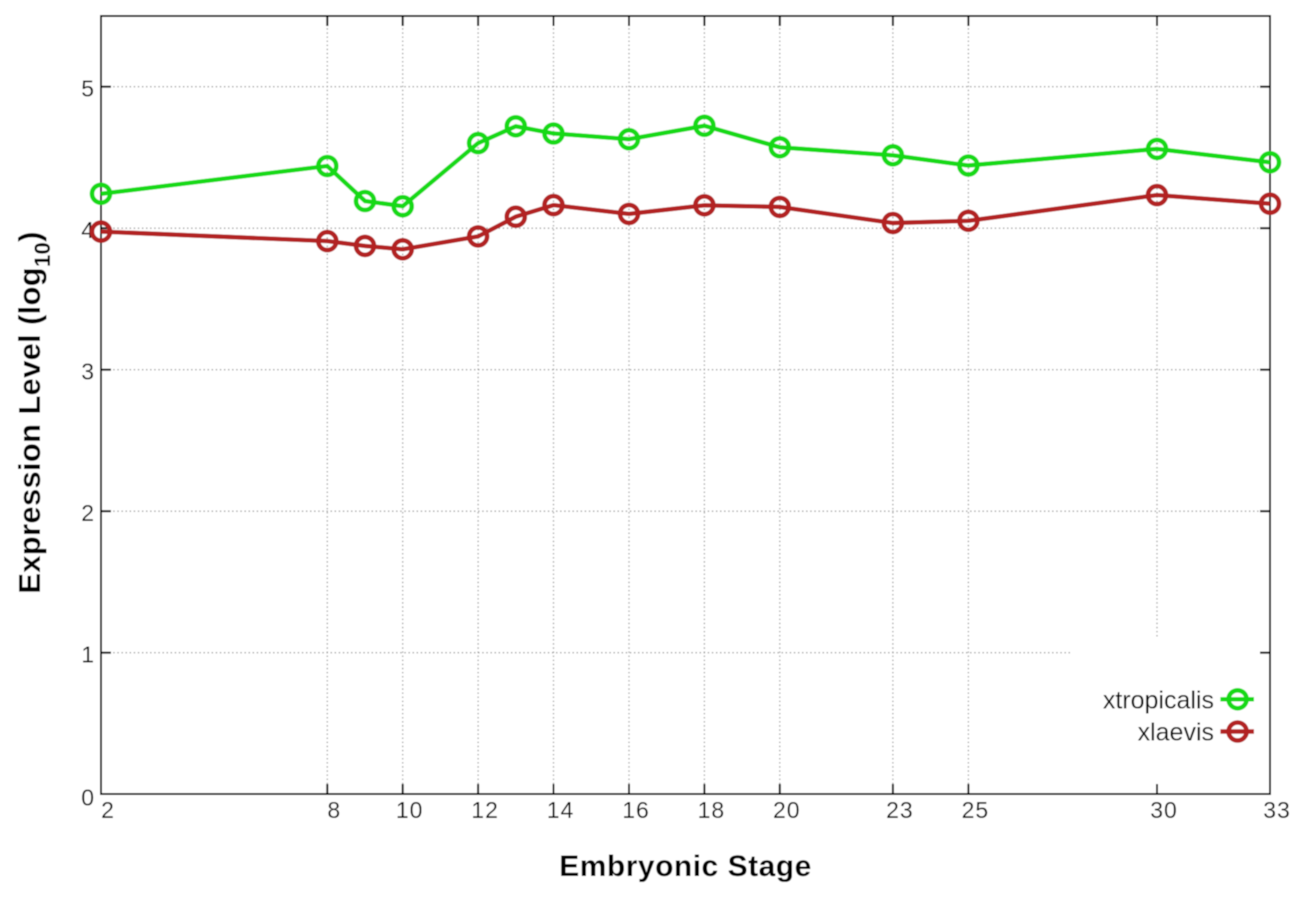  I want to click on svg-text: 12, so click(485, 810).